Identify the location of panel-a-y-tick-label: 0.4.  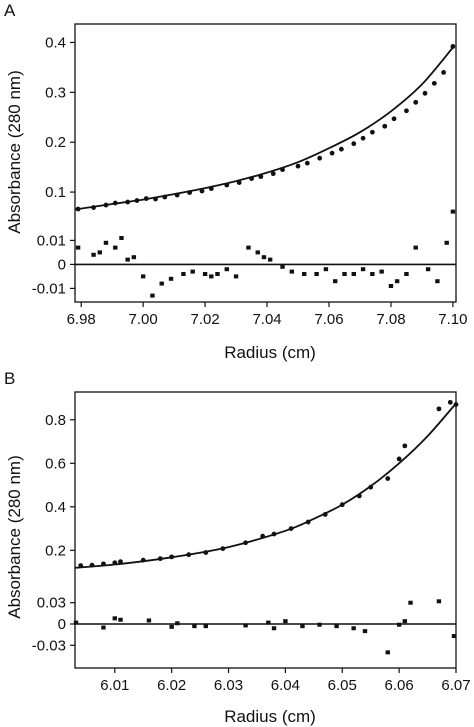
(55, 42).